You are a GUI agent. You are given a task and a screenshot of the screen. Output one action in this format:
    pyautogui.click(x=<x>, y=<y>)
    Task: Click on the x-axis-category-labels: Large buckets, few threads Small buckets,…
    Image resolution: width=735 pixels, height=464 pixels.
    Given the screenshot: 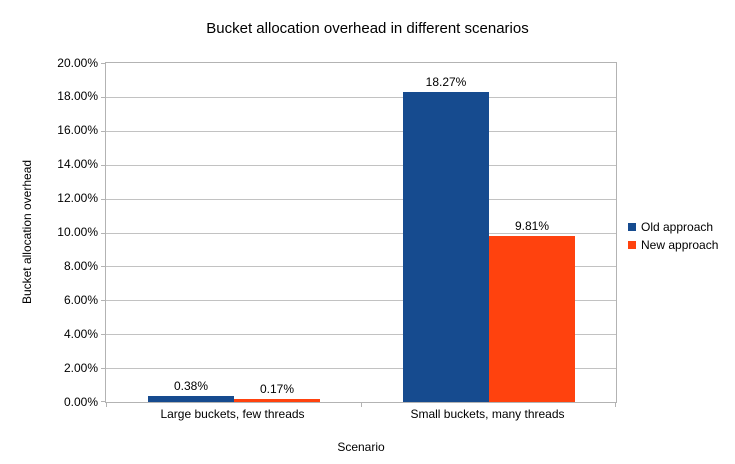 What is the action you would take?
    pyautogui.click(x=361, y=415)
    